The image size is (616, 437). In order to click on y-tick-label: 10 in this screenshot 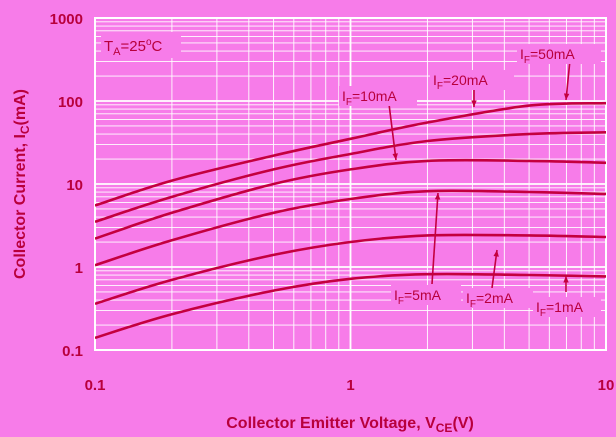, I will do `click(74, 185)`.